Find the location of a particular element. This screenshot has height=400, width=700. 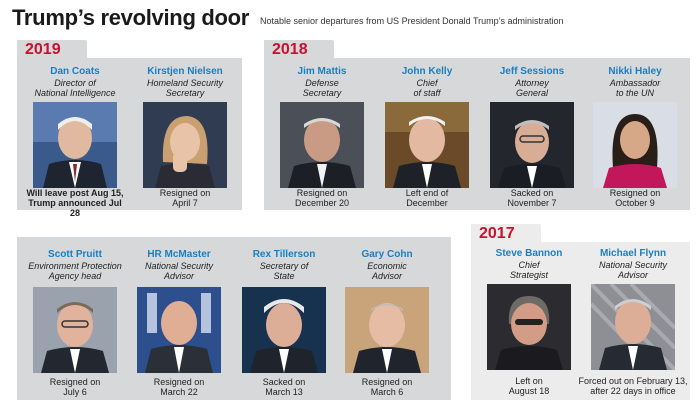

person-status-line2: after 22 days in office is located at coordinates (633, 391).